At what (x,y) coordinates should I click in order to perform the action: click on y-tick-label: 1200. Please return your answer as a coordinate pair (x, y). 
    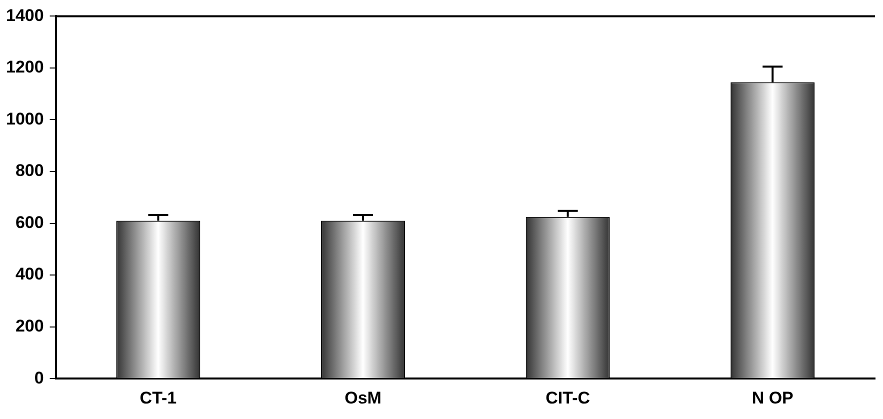
    Looking at the image, I should click on (25, 67).